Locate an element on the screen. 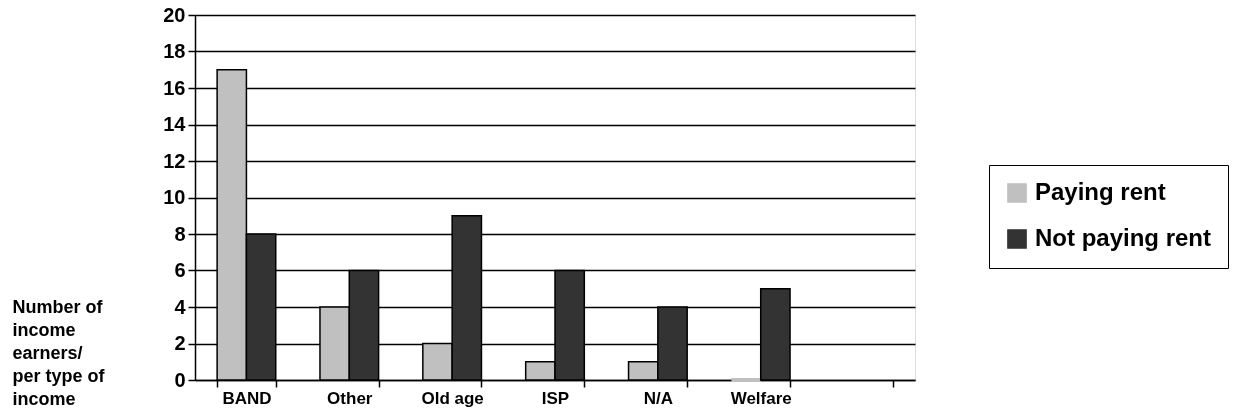 This screenshot has height=417, width=1249. x-tick-label: BAND is located at coordinates (247, 398).